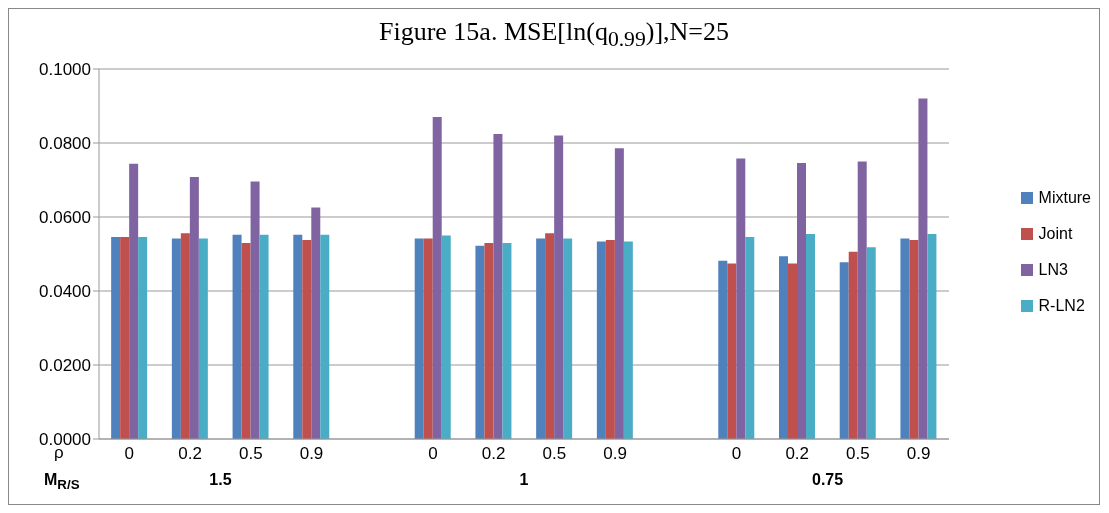  I want to click on y-tick-label: 0.0200, so click(65, 366).